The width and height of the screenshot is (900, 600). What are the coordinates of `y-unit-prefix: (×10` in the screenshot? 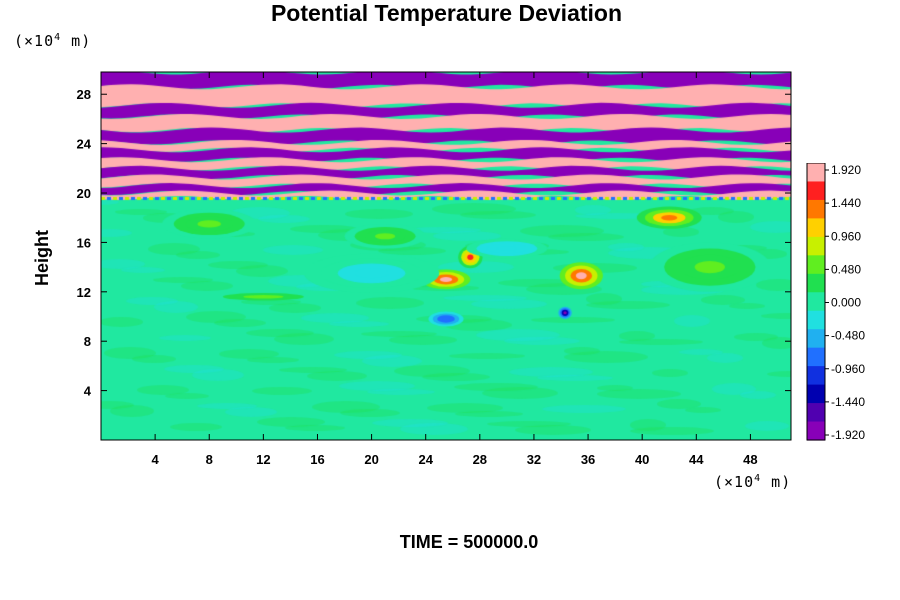 It's located at (34, 41).